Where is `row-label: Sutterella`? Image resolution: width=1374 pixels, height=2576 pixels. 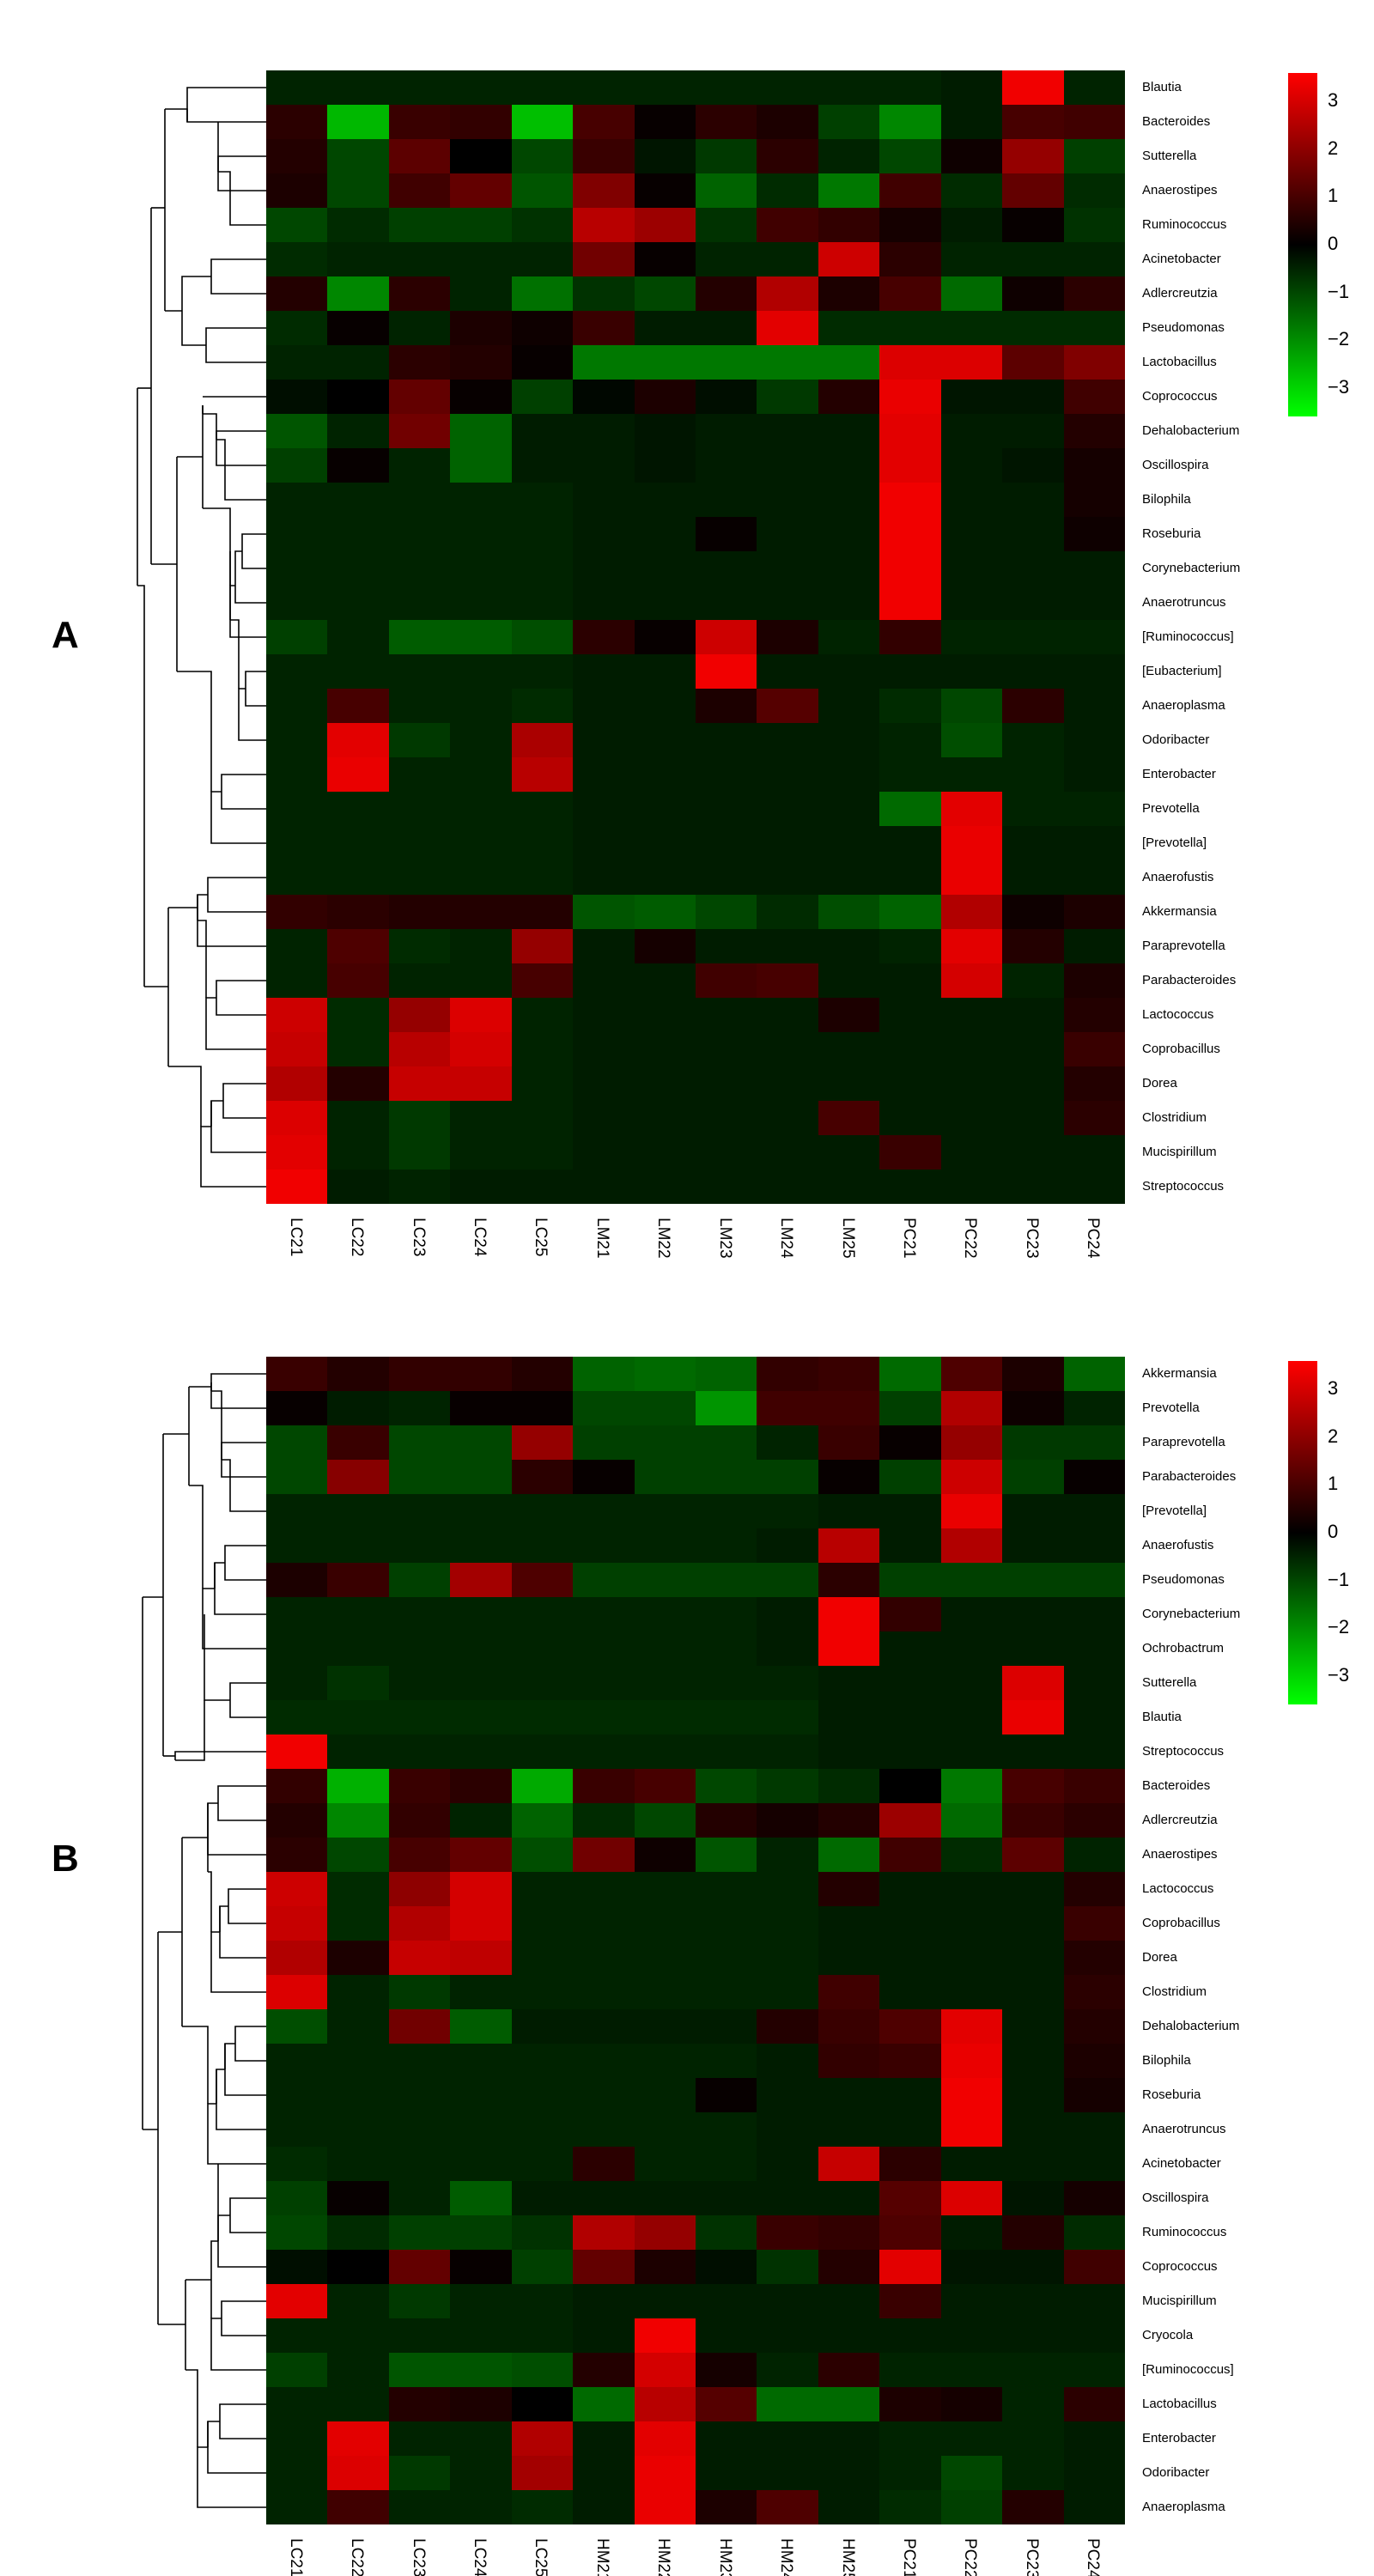
row-label: Sutterella is located at coordinates (1169, 156).